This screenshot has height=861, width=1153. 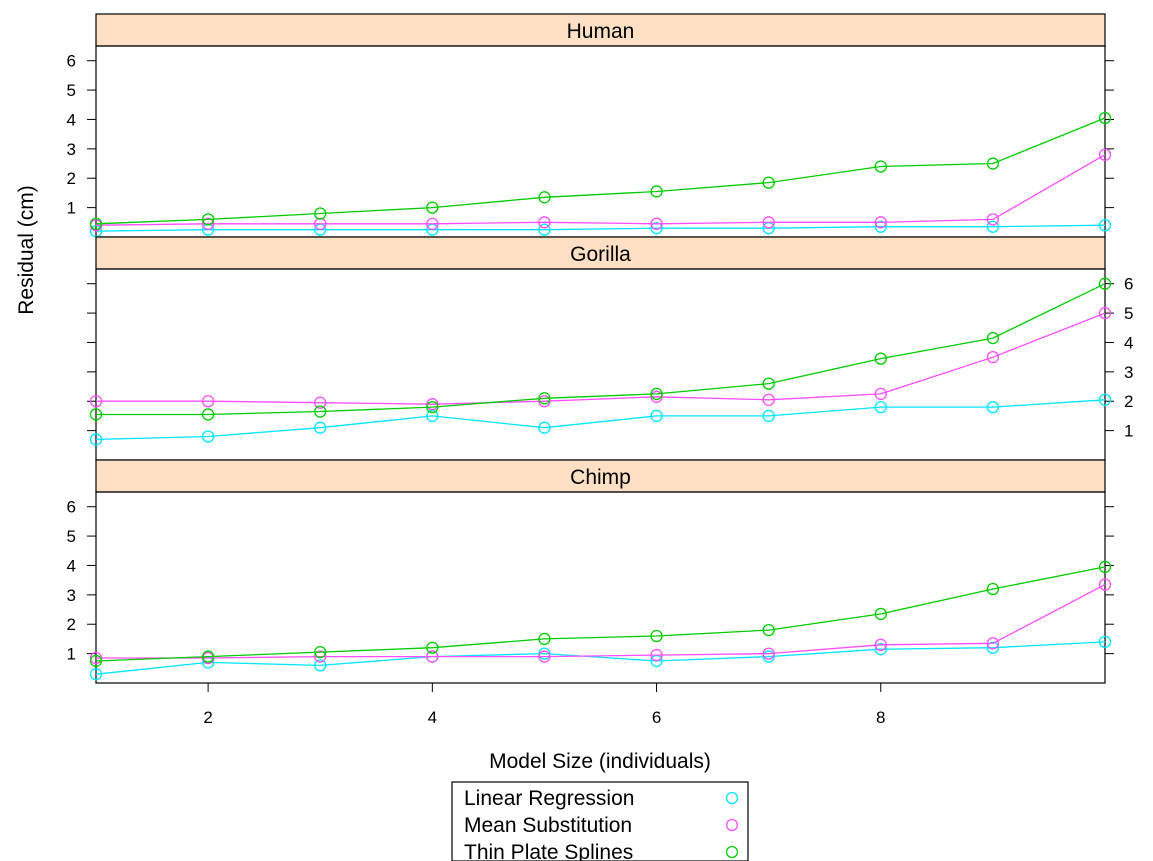 What do you see at coordinates (207, 717) in the screenshot?
I see `x-tick-label: 2` at bounding box center [207, 717].